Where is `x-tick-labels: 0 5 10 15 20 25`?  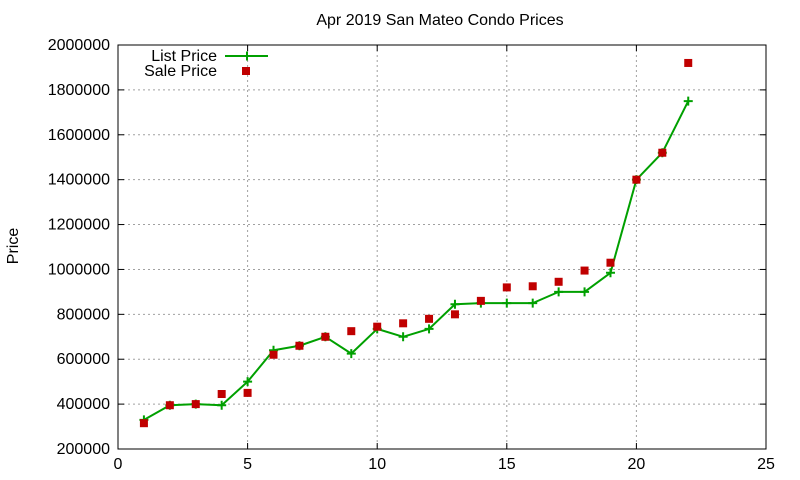 x-tick-labels: 0 5 10 15 20 25 is located at coordinates (444, 464).